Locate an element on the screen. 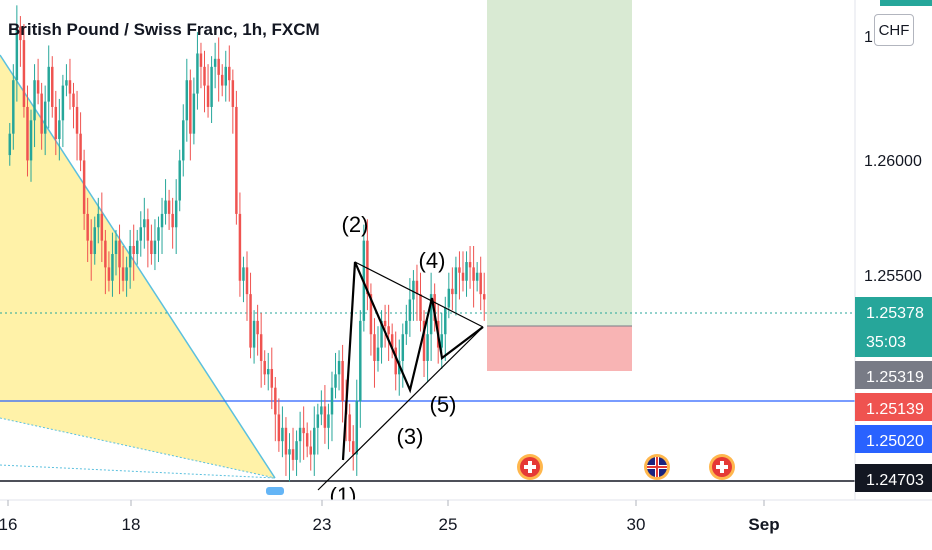  flag-cross-v-red is located at coordinates (657, 467).